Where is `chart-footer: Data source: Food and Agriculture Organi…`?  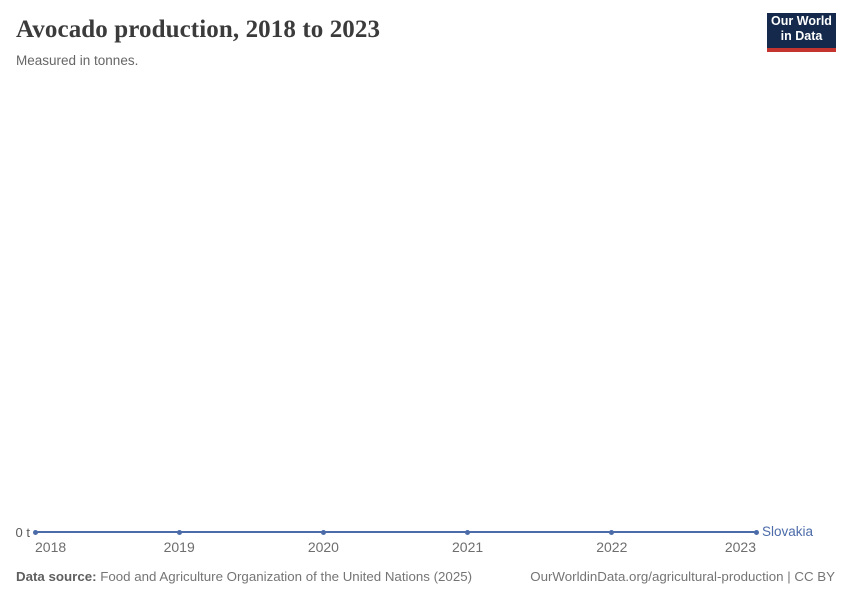 chart-footer: Data source: Food and Agriculture Organi… is located at coordinates (425, 576).